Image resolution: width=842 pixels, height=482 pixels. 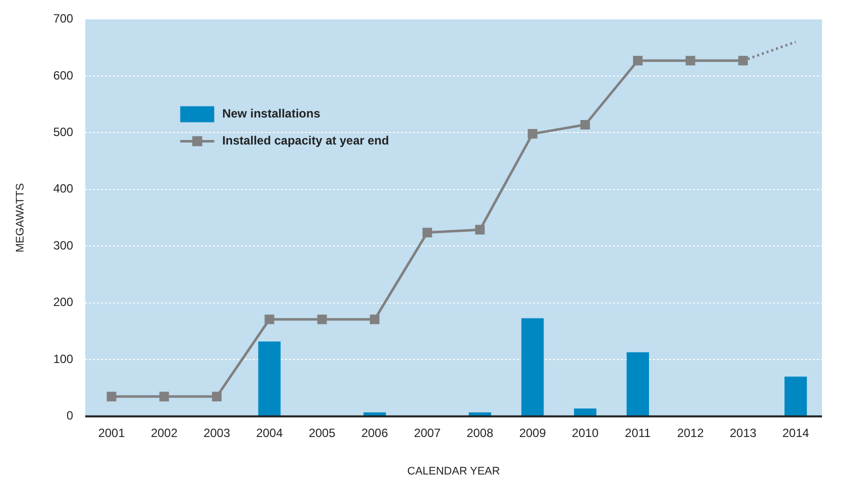 What do you see at coordinates (638, 433) in the screenshot?
I see `x-tick-label: 2011` at bounding box center [638, 433].